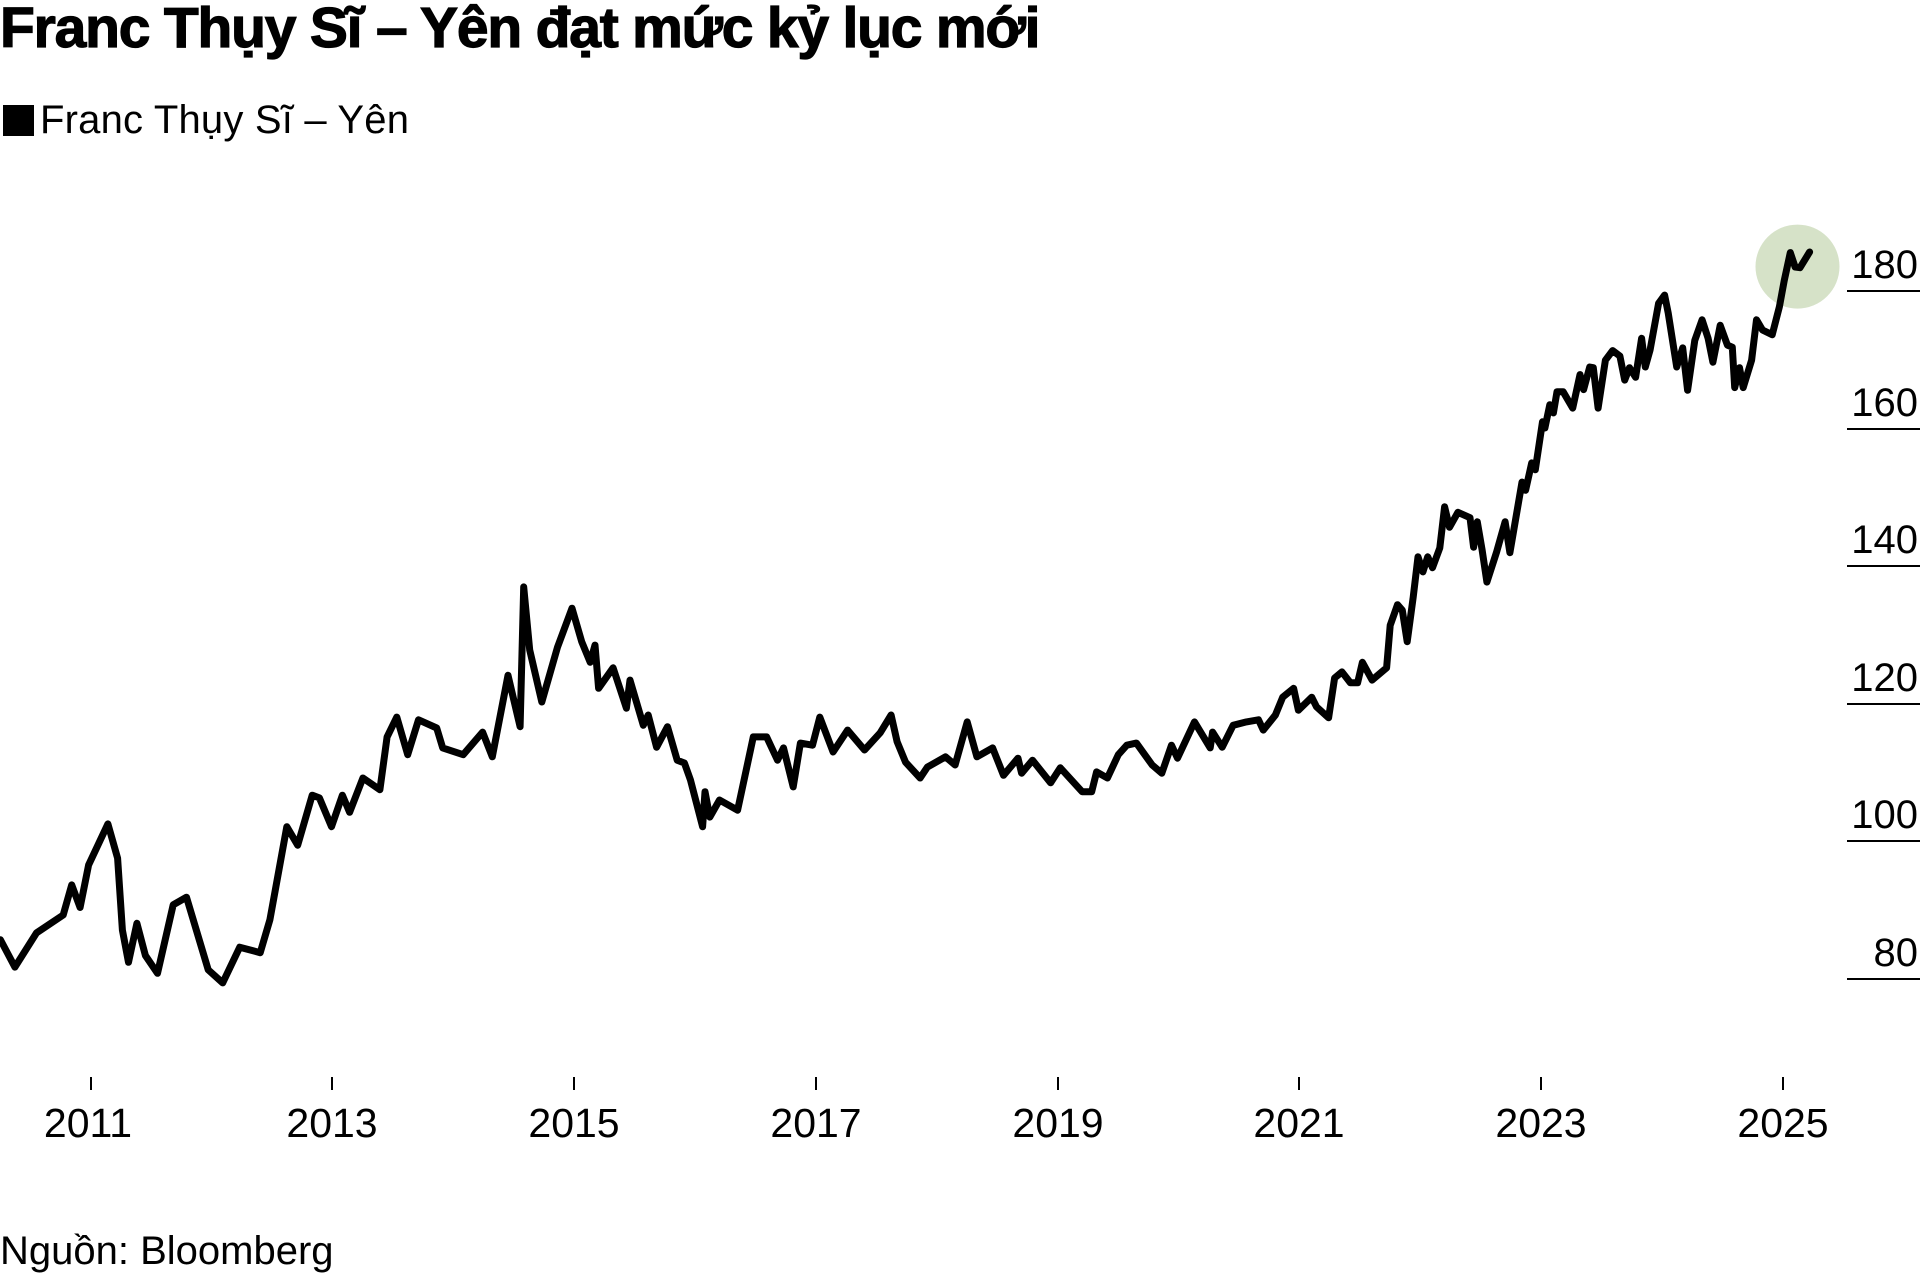 The image size is (1920, 1287). I want to click on chart-title: Franc Thụy Sĩ – Yên đạt mức kỷ lục mới, so click(520, 30).